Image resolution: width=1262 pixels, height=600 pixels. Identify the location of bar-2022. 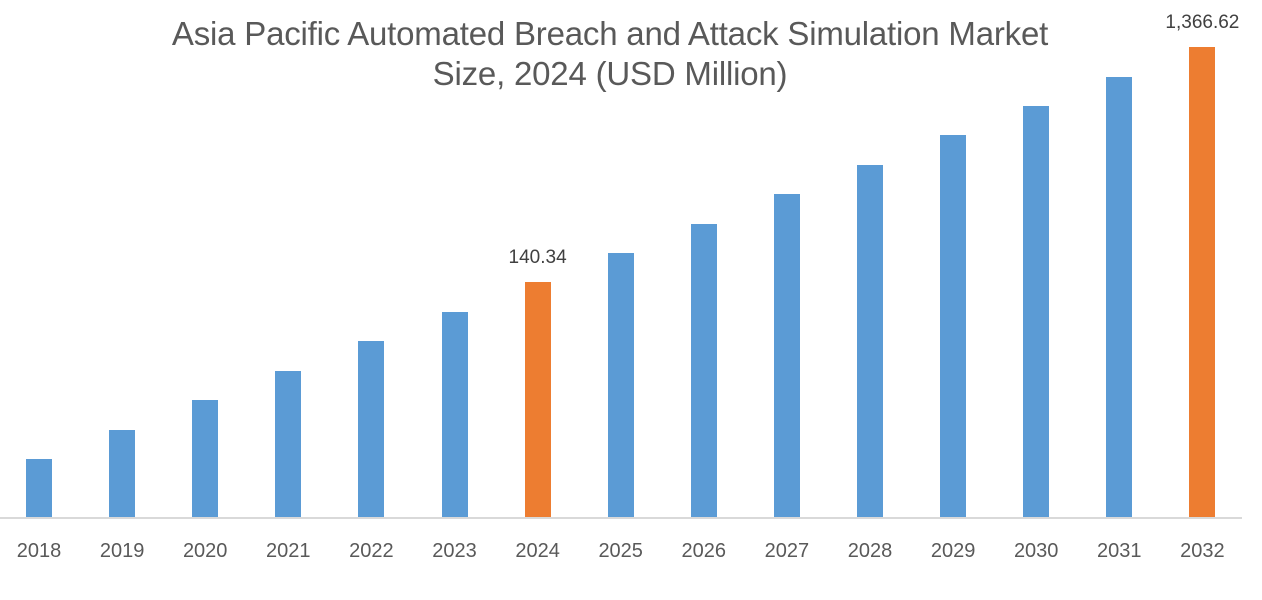
(371, 429).